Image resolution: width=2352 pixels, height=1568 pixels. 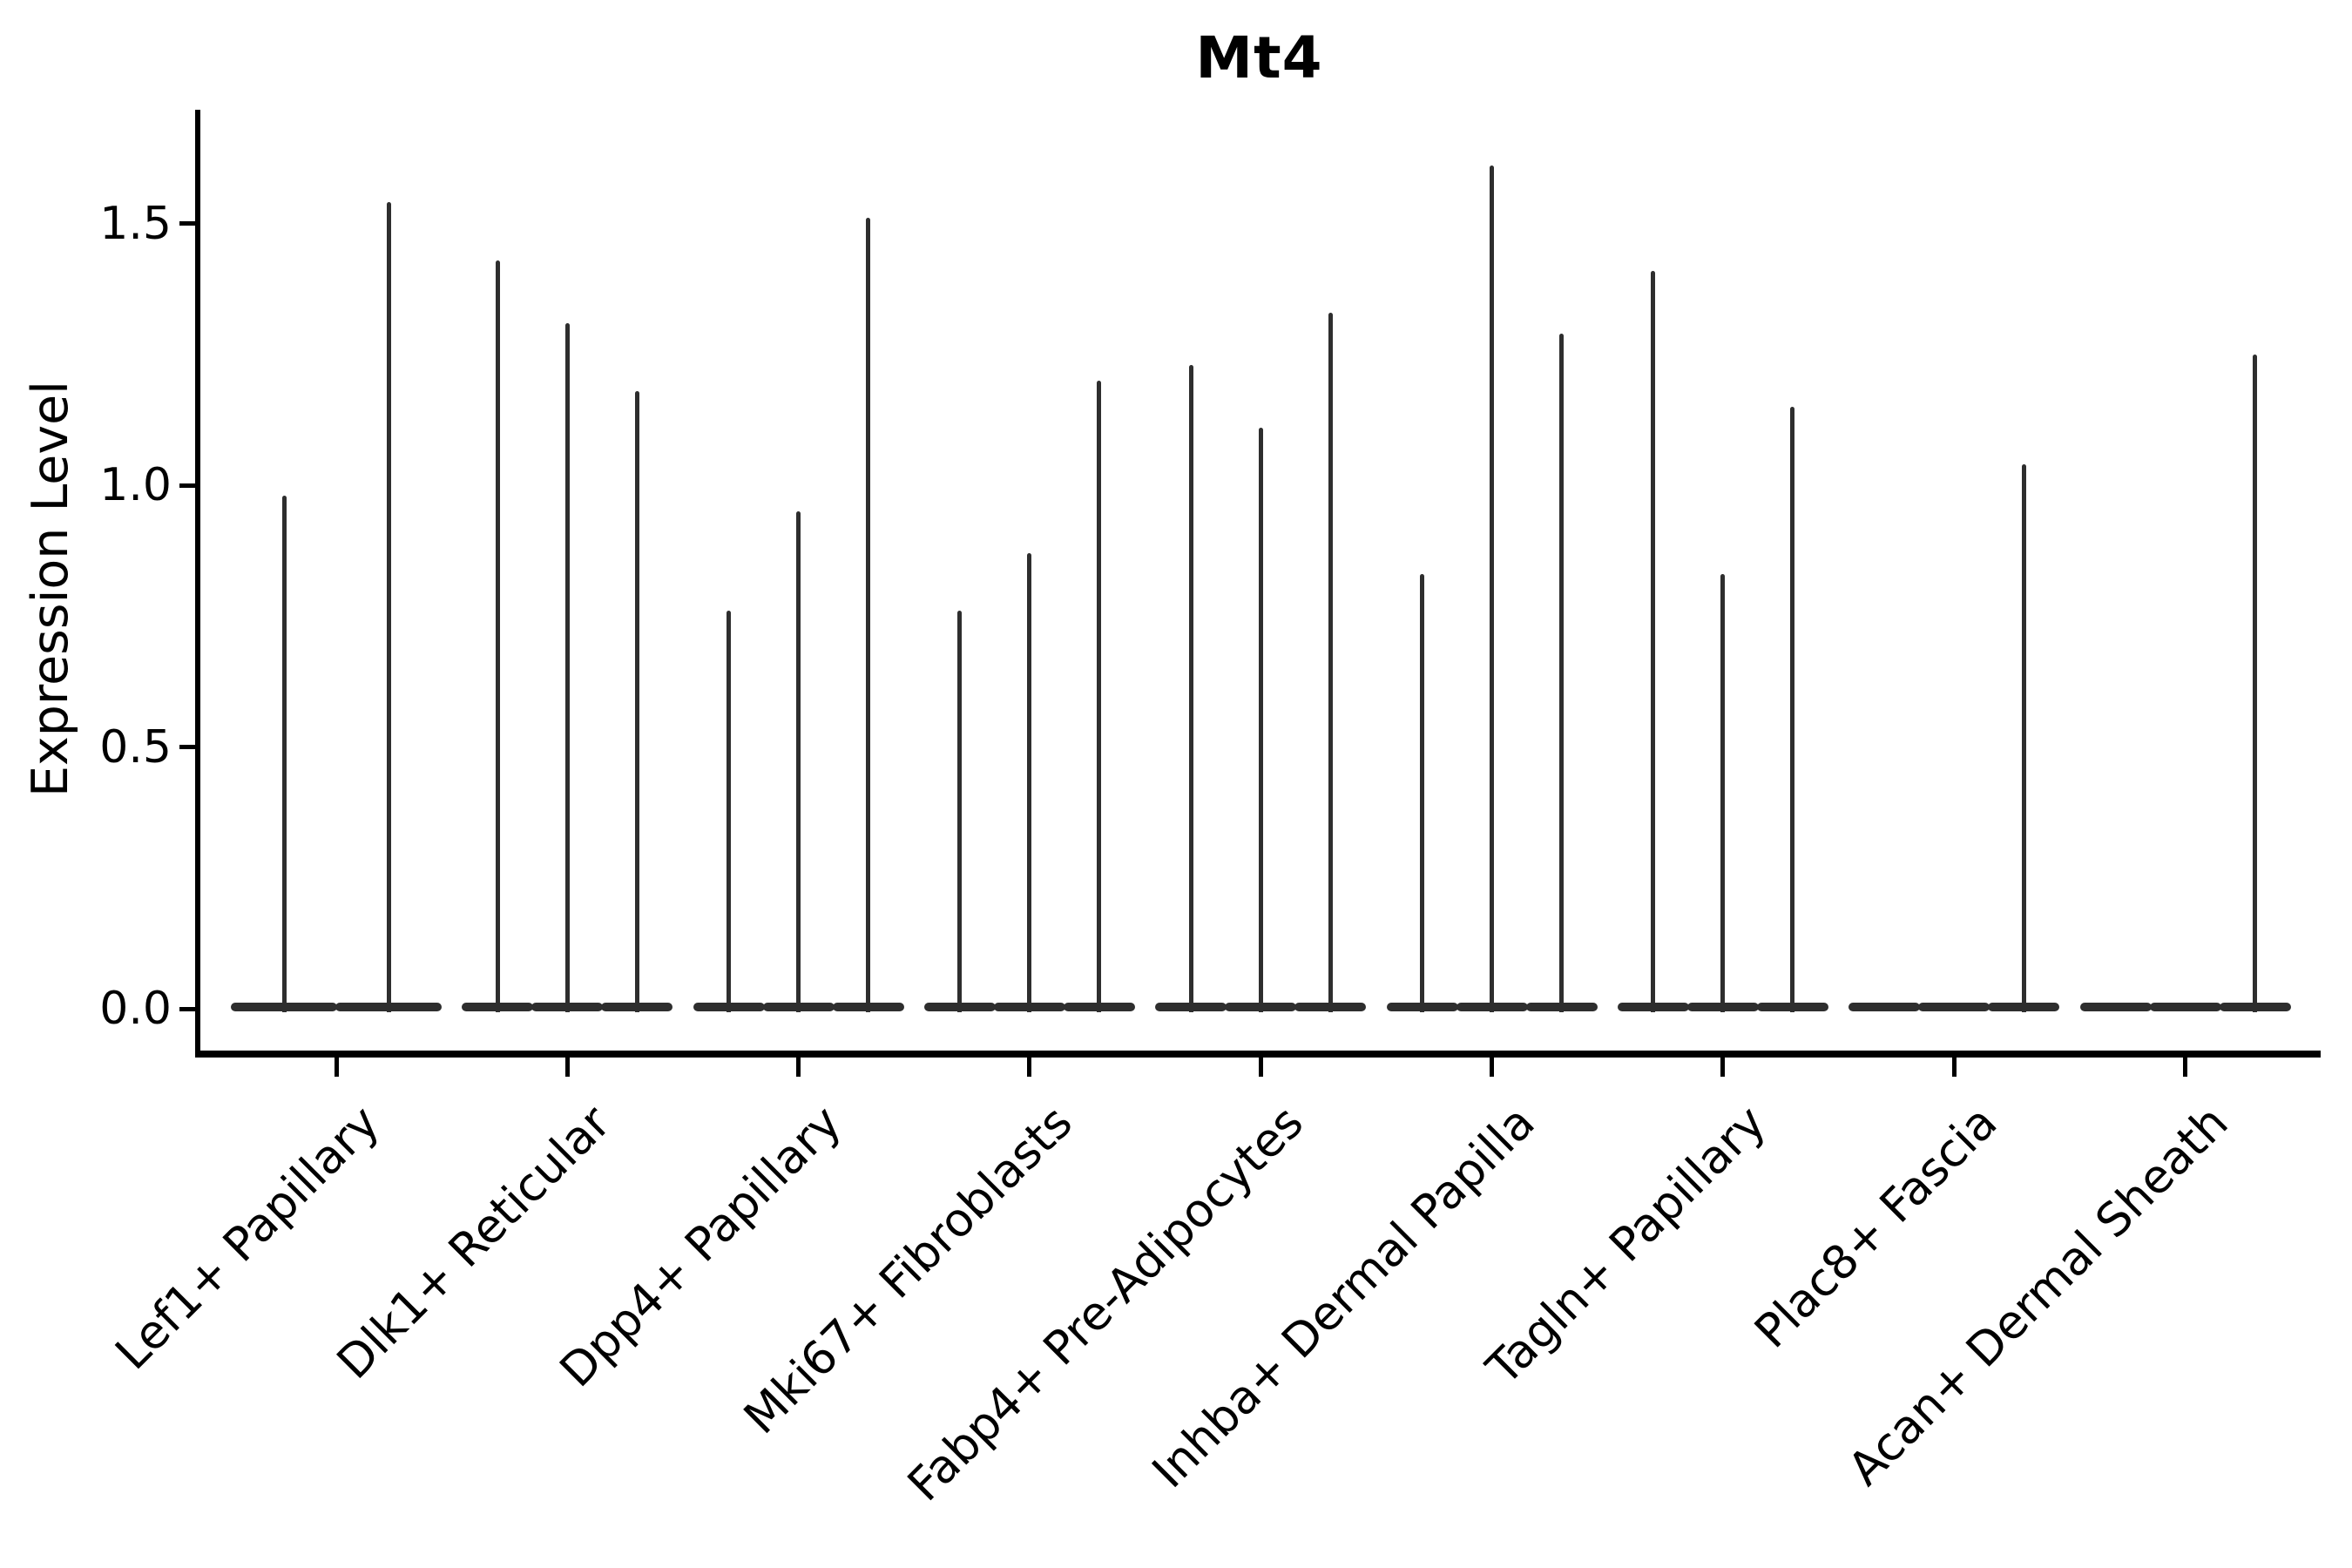 What do you see at coordinates (2039, 1296) in the screenshot?
I see `x-tick-label: Acan+ Dermal Sheath` at bounding box center [2039, 1296].